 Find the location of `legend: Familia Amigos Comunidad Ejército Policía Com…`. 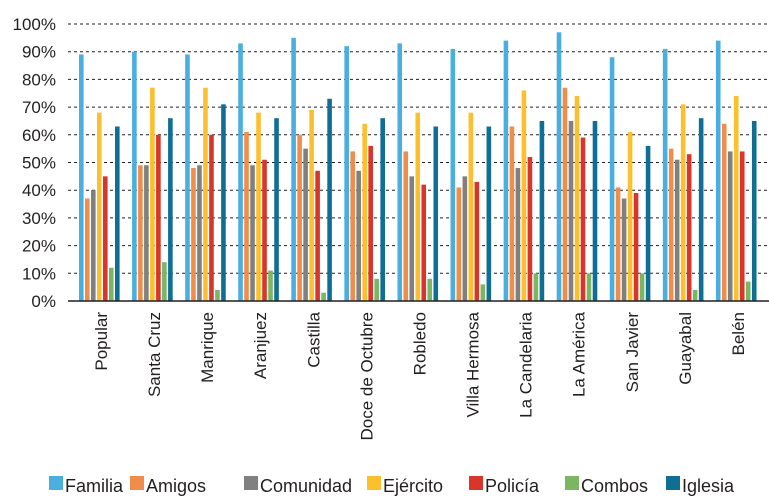

legend: Familia Amigos Comunidad Ejército Policía Com… is located at coordinates (392, 486).